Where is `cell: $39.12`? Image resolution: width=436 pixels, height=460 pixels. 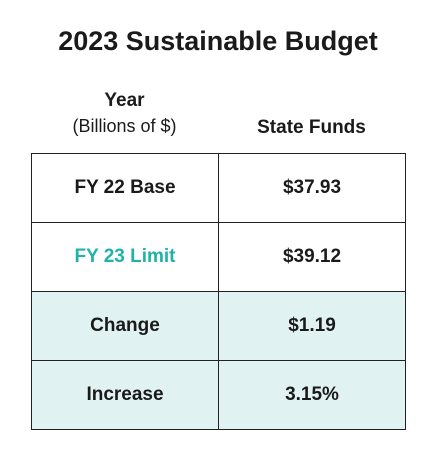 cell: $39.12 is located at coordinates (312, 257).